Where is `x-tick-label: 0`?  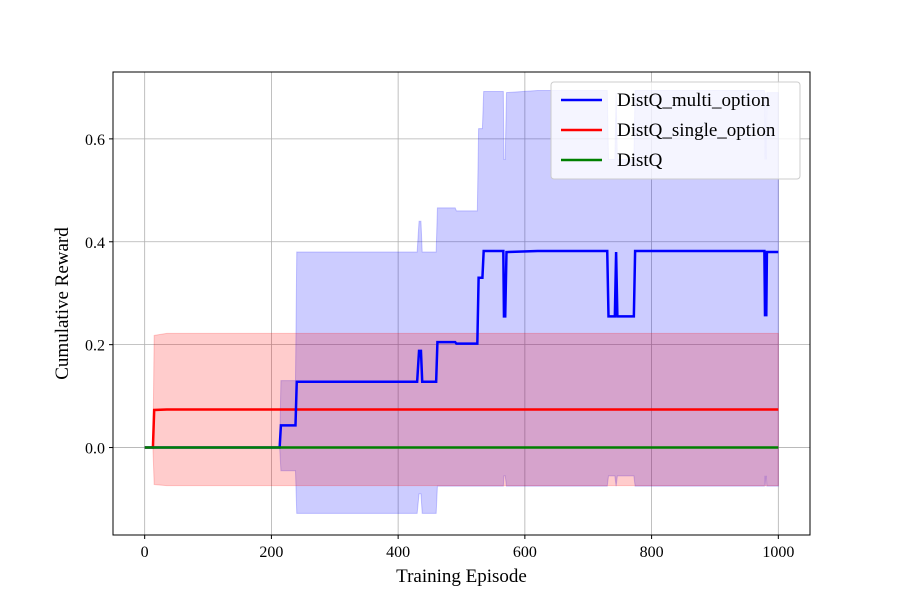
x-tick-label: 0 is located at coordinates (145, 552).